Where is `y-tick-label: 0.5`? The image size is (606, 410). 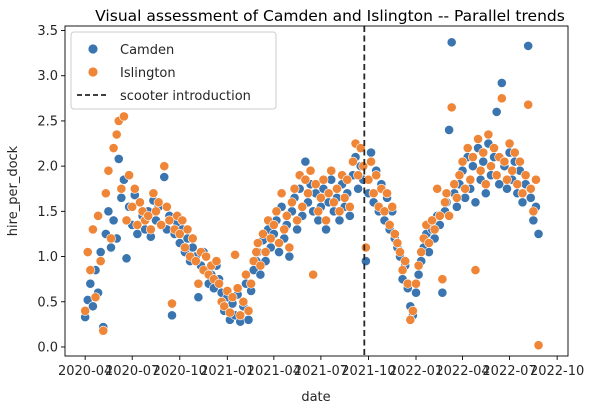
y-tick-label: 0.5 is located at coordinates (47, 302).